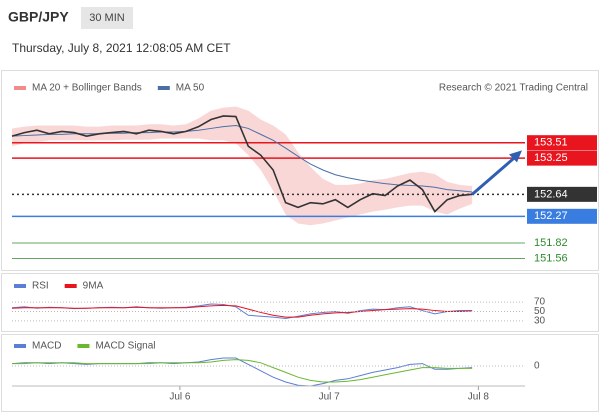 The height and width of the screenshot is (413, 601). I want to click on y-tick-label: 30, so click(540, 321).